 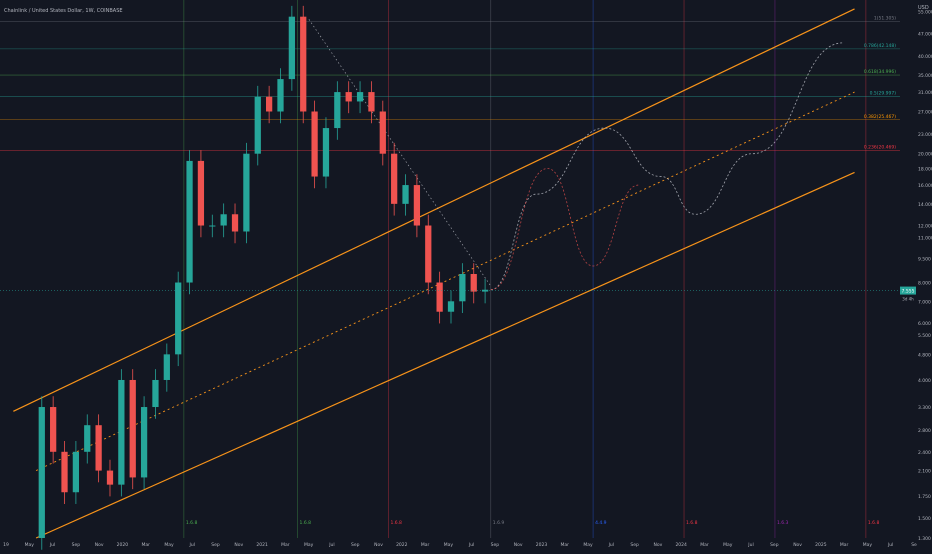 I want to click on time-tick-label: Nov, so click(x=99, y=545).